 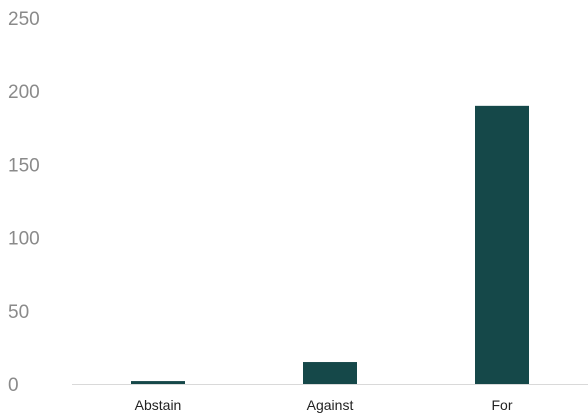 I want to click on y-tick-label: 100, so click(x=24, y=239).